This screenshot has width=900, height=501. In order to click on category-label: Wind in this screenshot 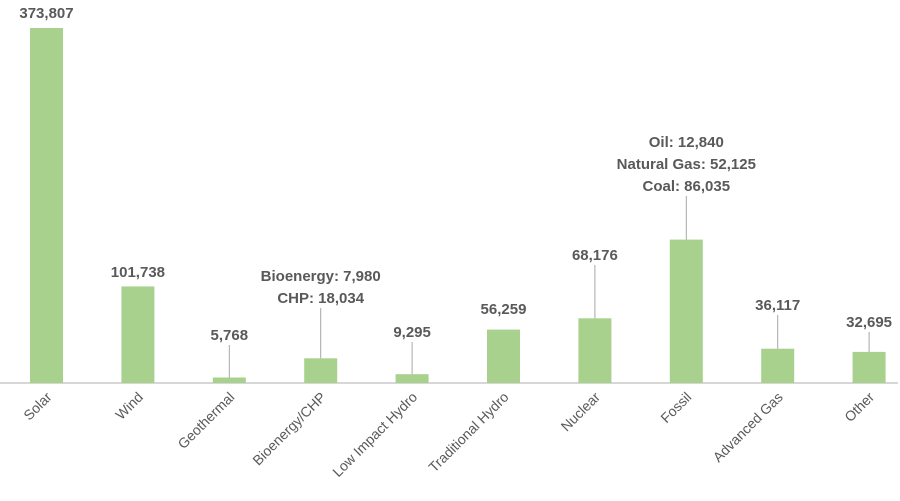, I will do `click(129, 406)`.